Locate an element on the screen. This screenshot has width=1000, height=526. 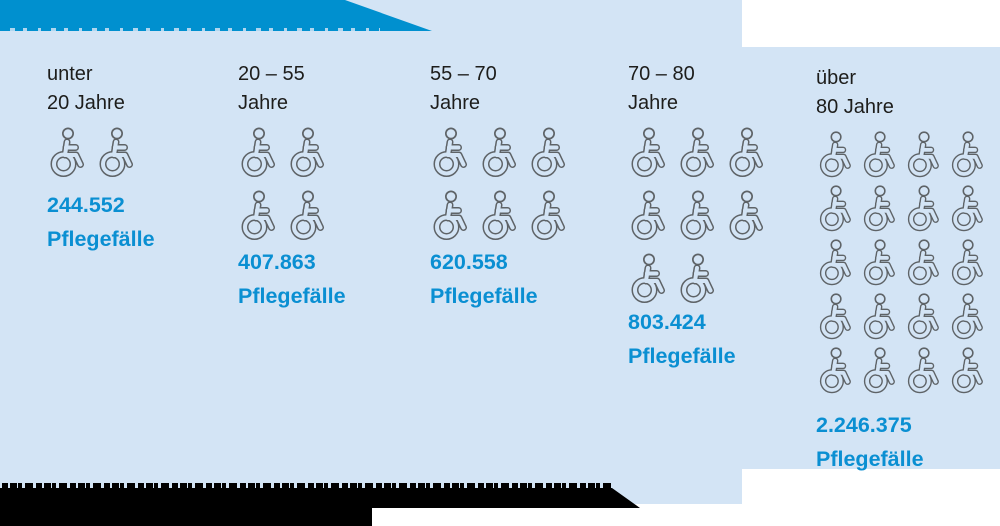
age-group-label: 55 – 70 Jahre is located at coordinates (523, 89).